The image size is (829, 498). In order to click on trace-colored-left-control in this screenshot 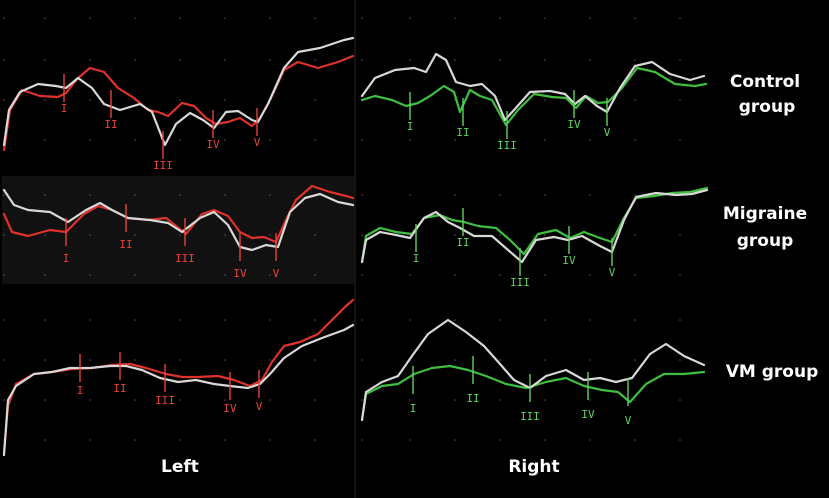, I will do `click(178, 103)`.